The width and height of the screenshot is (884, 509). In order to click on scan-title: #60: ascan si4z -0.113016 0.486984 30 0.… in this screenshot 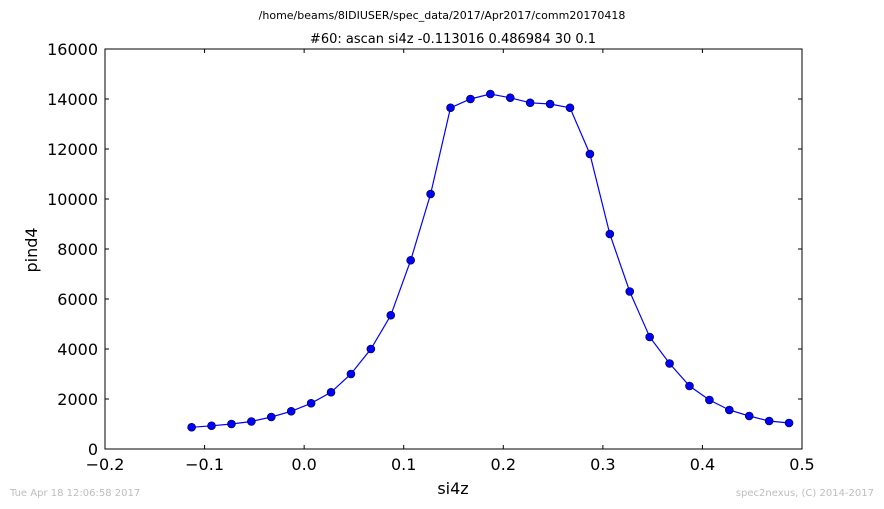, I will do `click(453, 39)`.